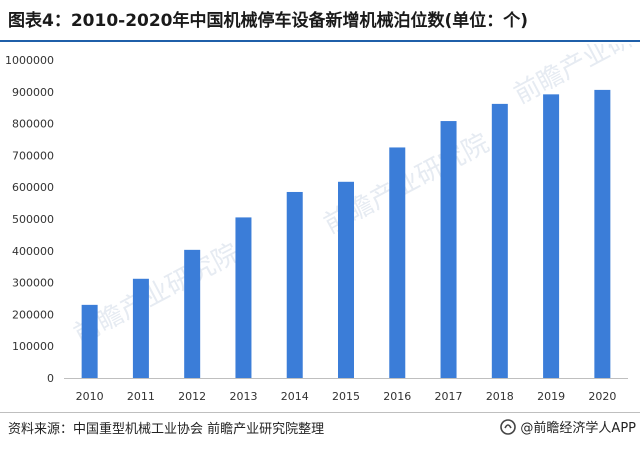  Describe the element at coordinates (320, 412) in the screenshot. I see `footer-rule` at that location.